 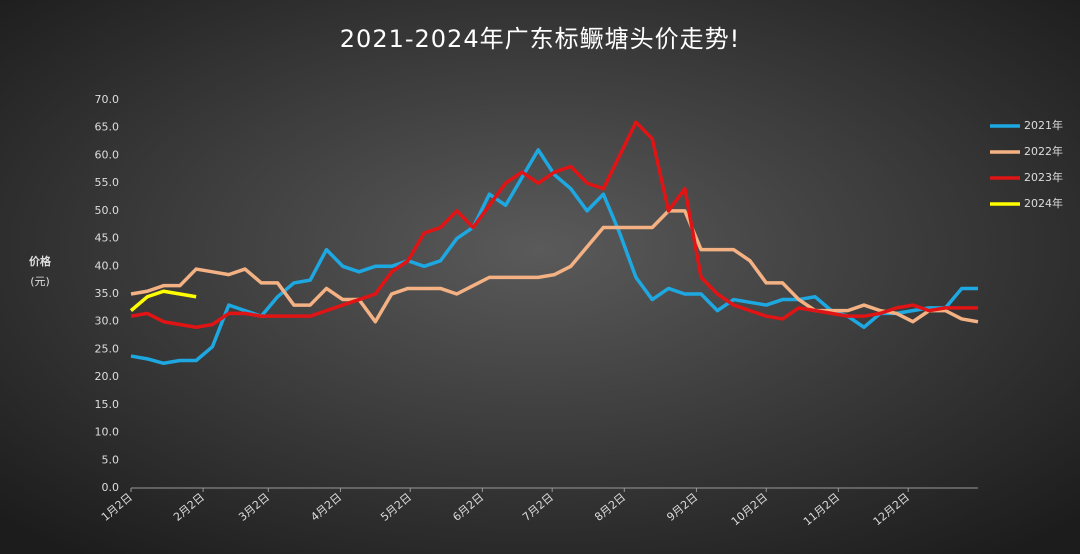 I want to click on y-tick-label: 25.0, so click(x=107, y=348).